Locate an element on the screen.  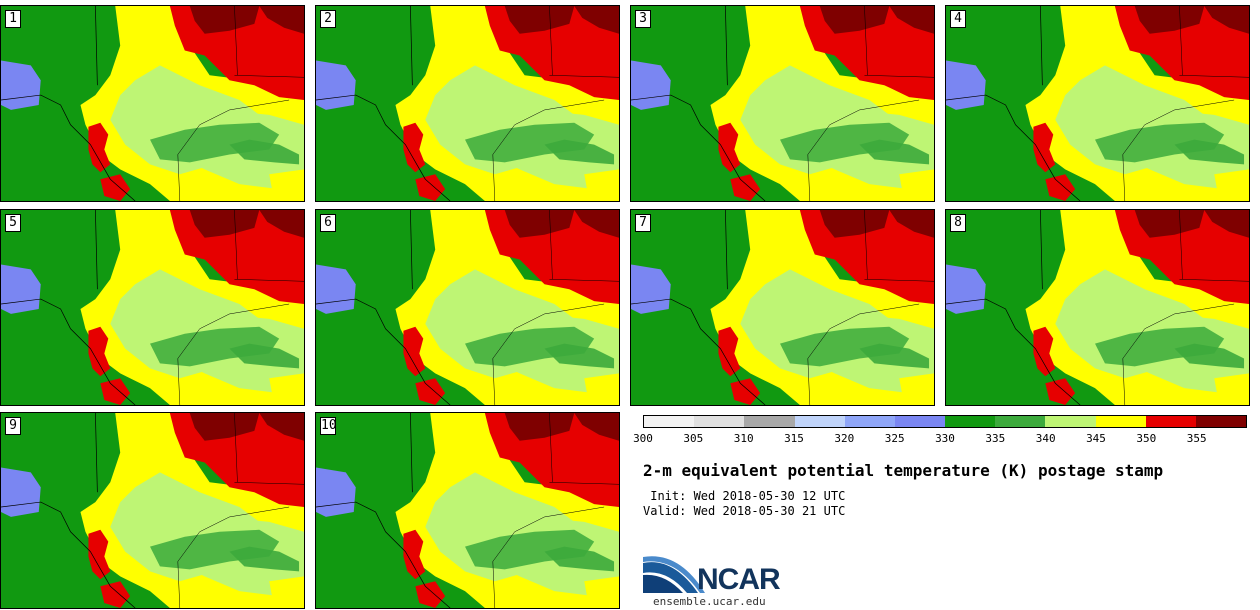
colorbar-tick-label: 340 is located at coordinates (1045, 438).